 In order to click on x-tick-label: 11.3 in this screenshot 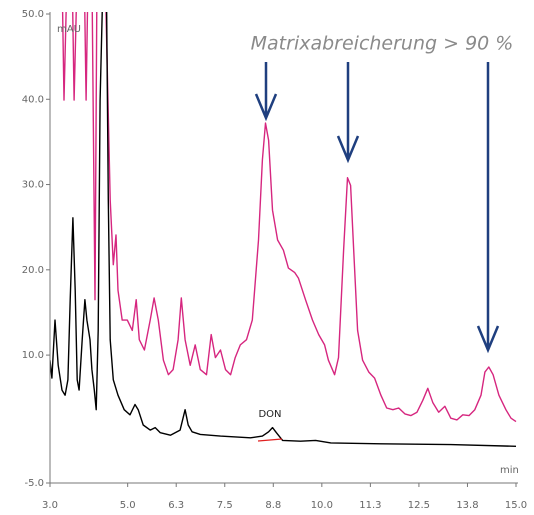, I will do `click(370, 505)`.